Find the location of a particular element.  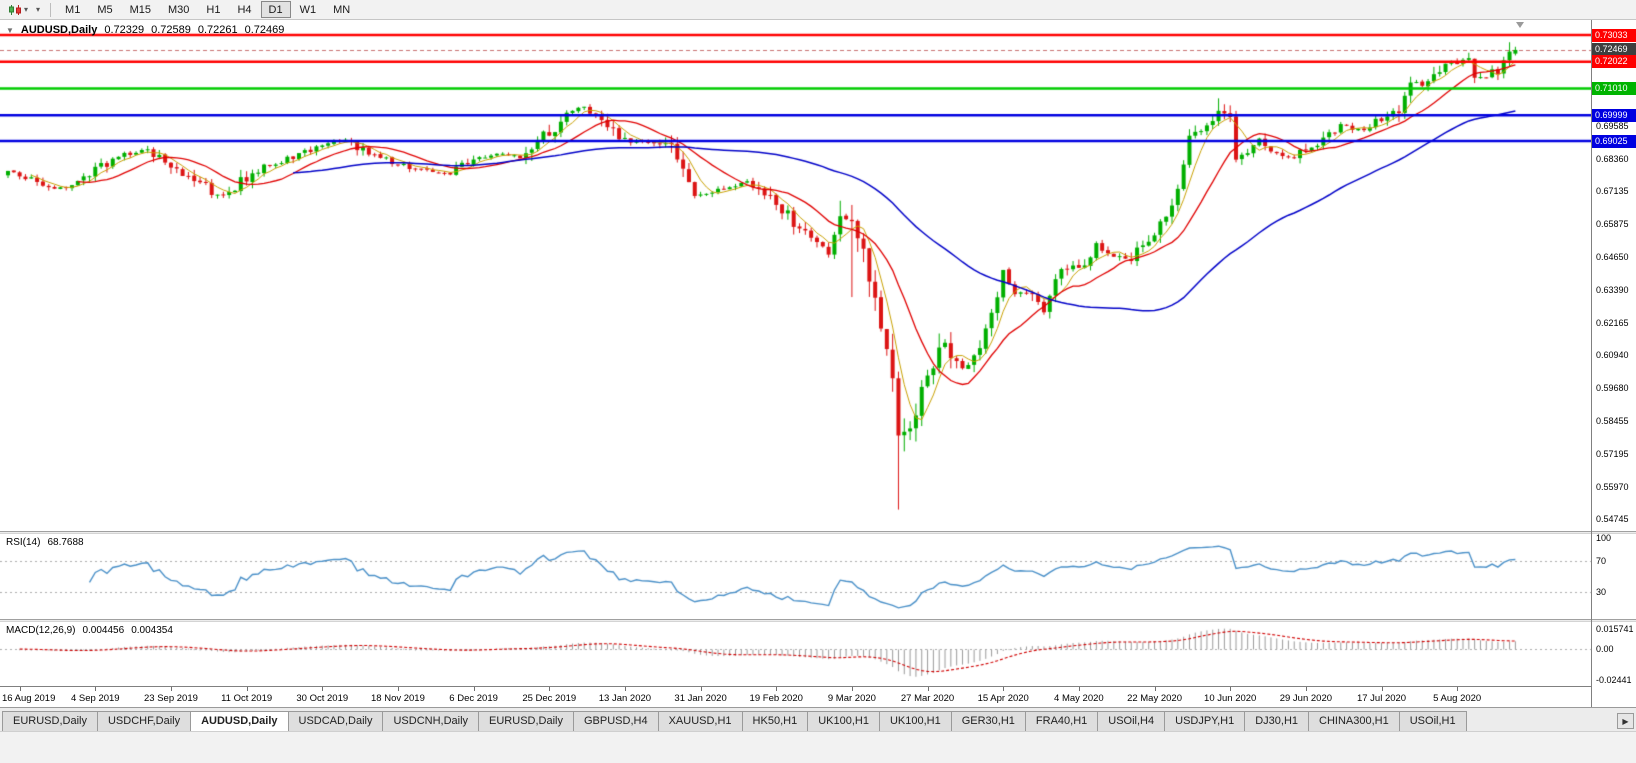

date-axis-label: 17 Jul 2020 is located at coordinates (1381, 698).